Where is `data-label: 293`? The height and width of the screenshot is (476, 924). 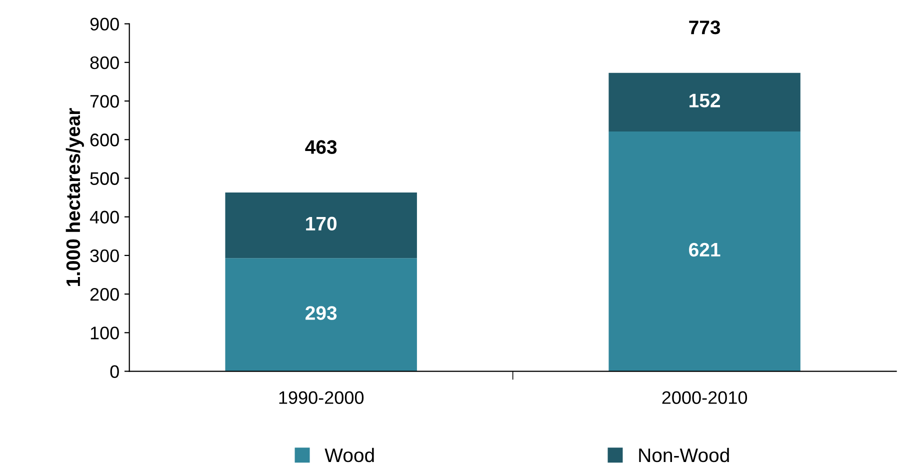
data-label: 293 is located at coordinates (321, 313).